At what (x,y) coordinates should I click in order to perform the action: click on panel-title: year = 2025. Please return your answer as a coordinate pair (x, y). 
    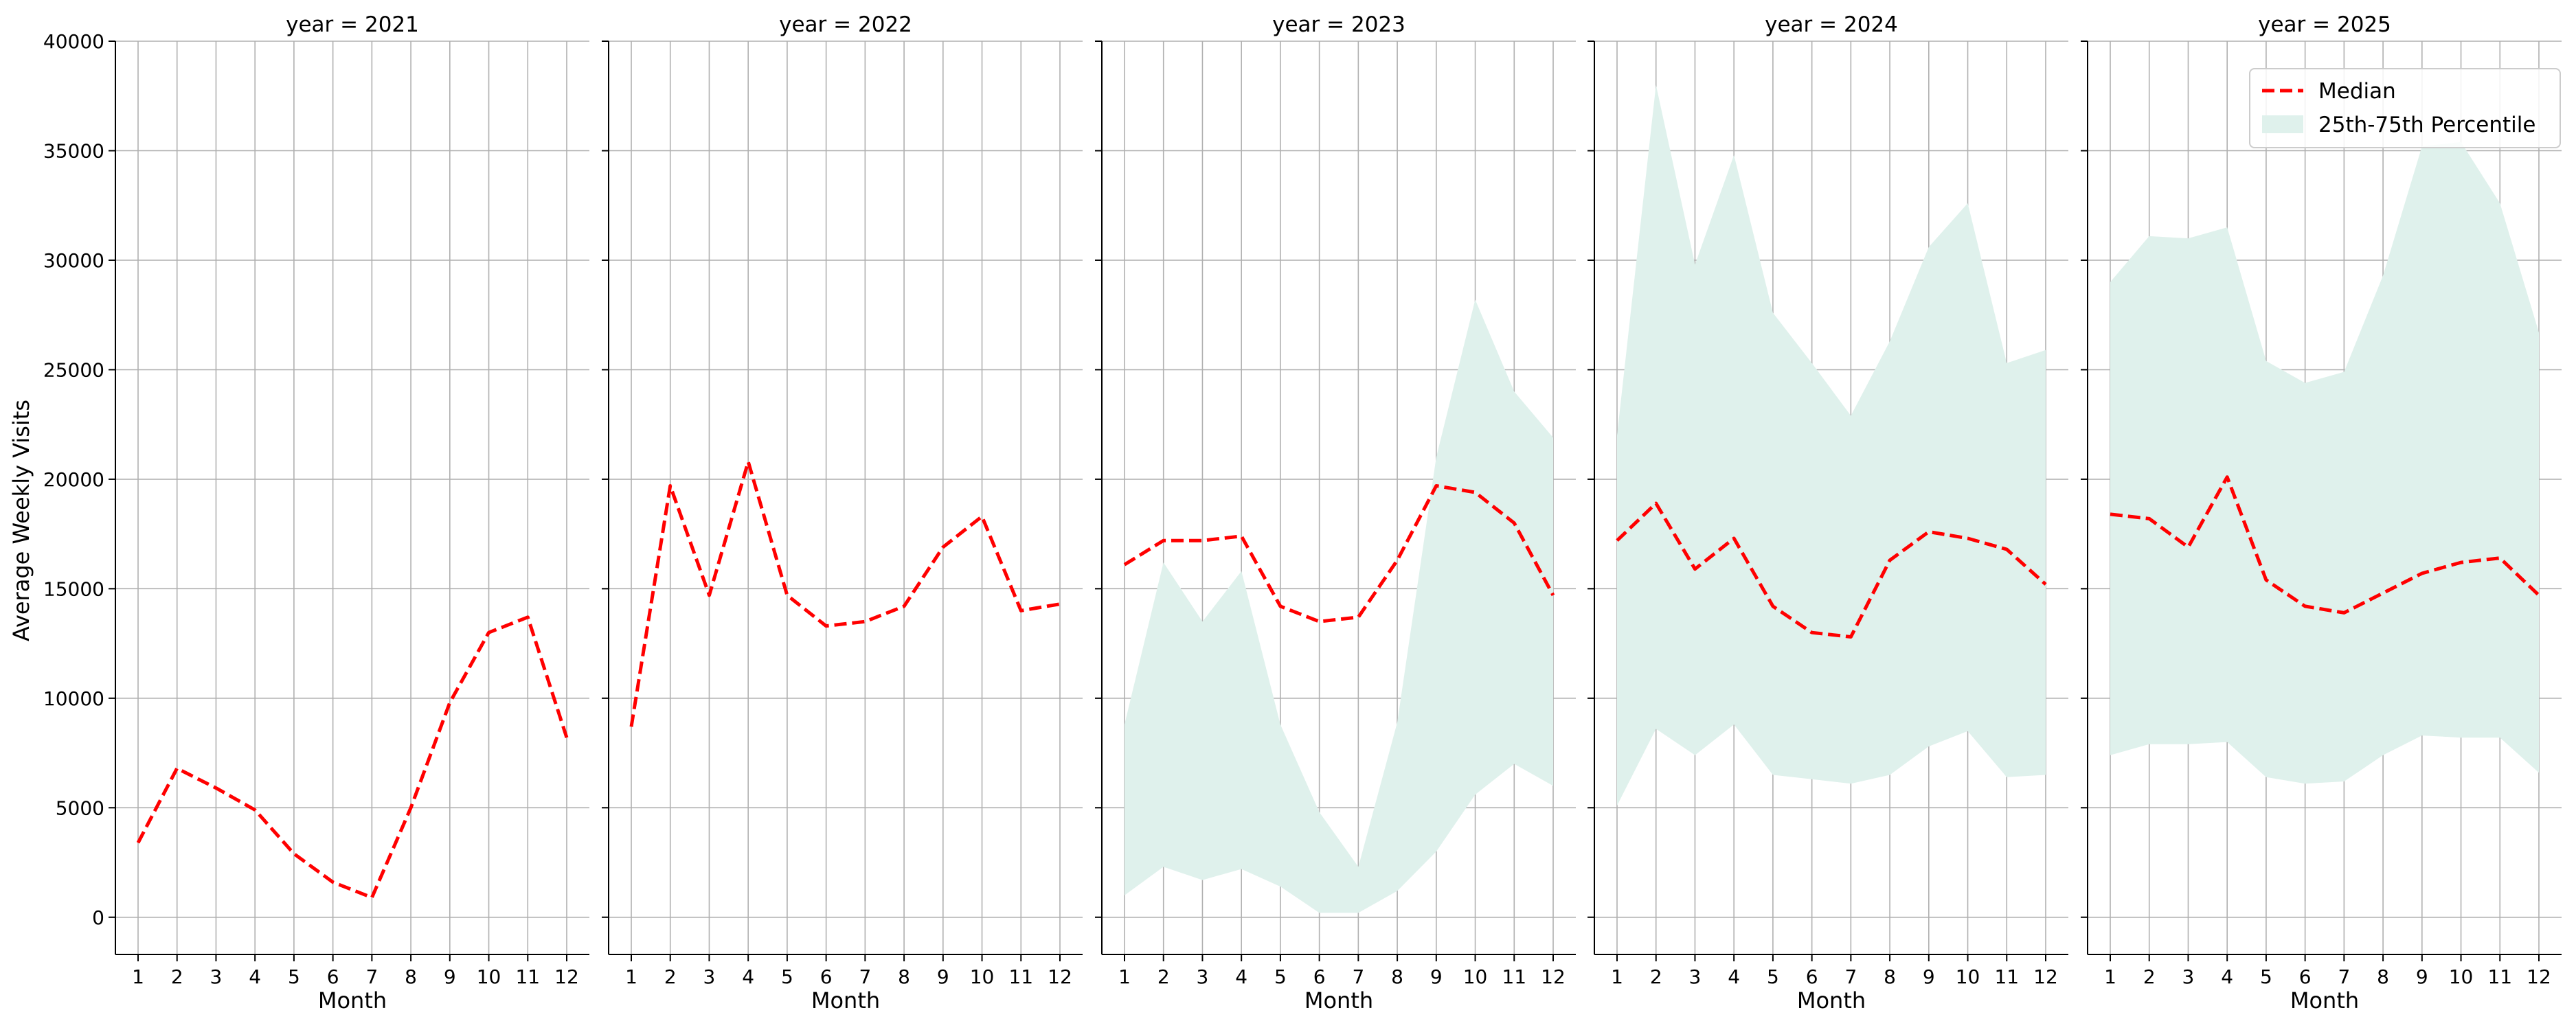
    Looking at the image, I should click on (2324, 24).